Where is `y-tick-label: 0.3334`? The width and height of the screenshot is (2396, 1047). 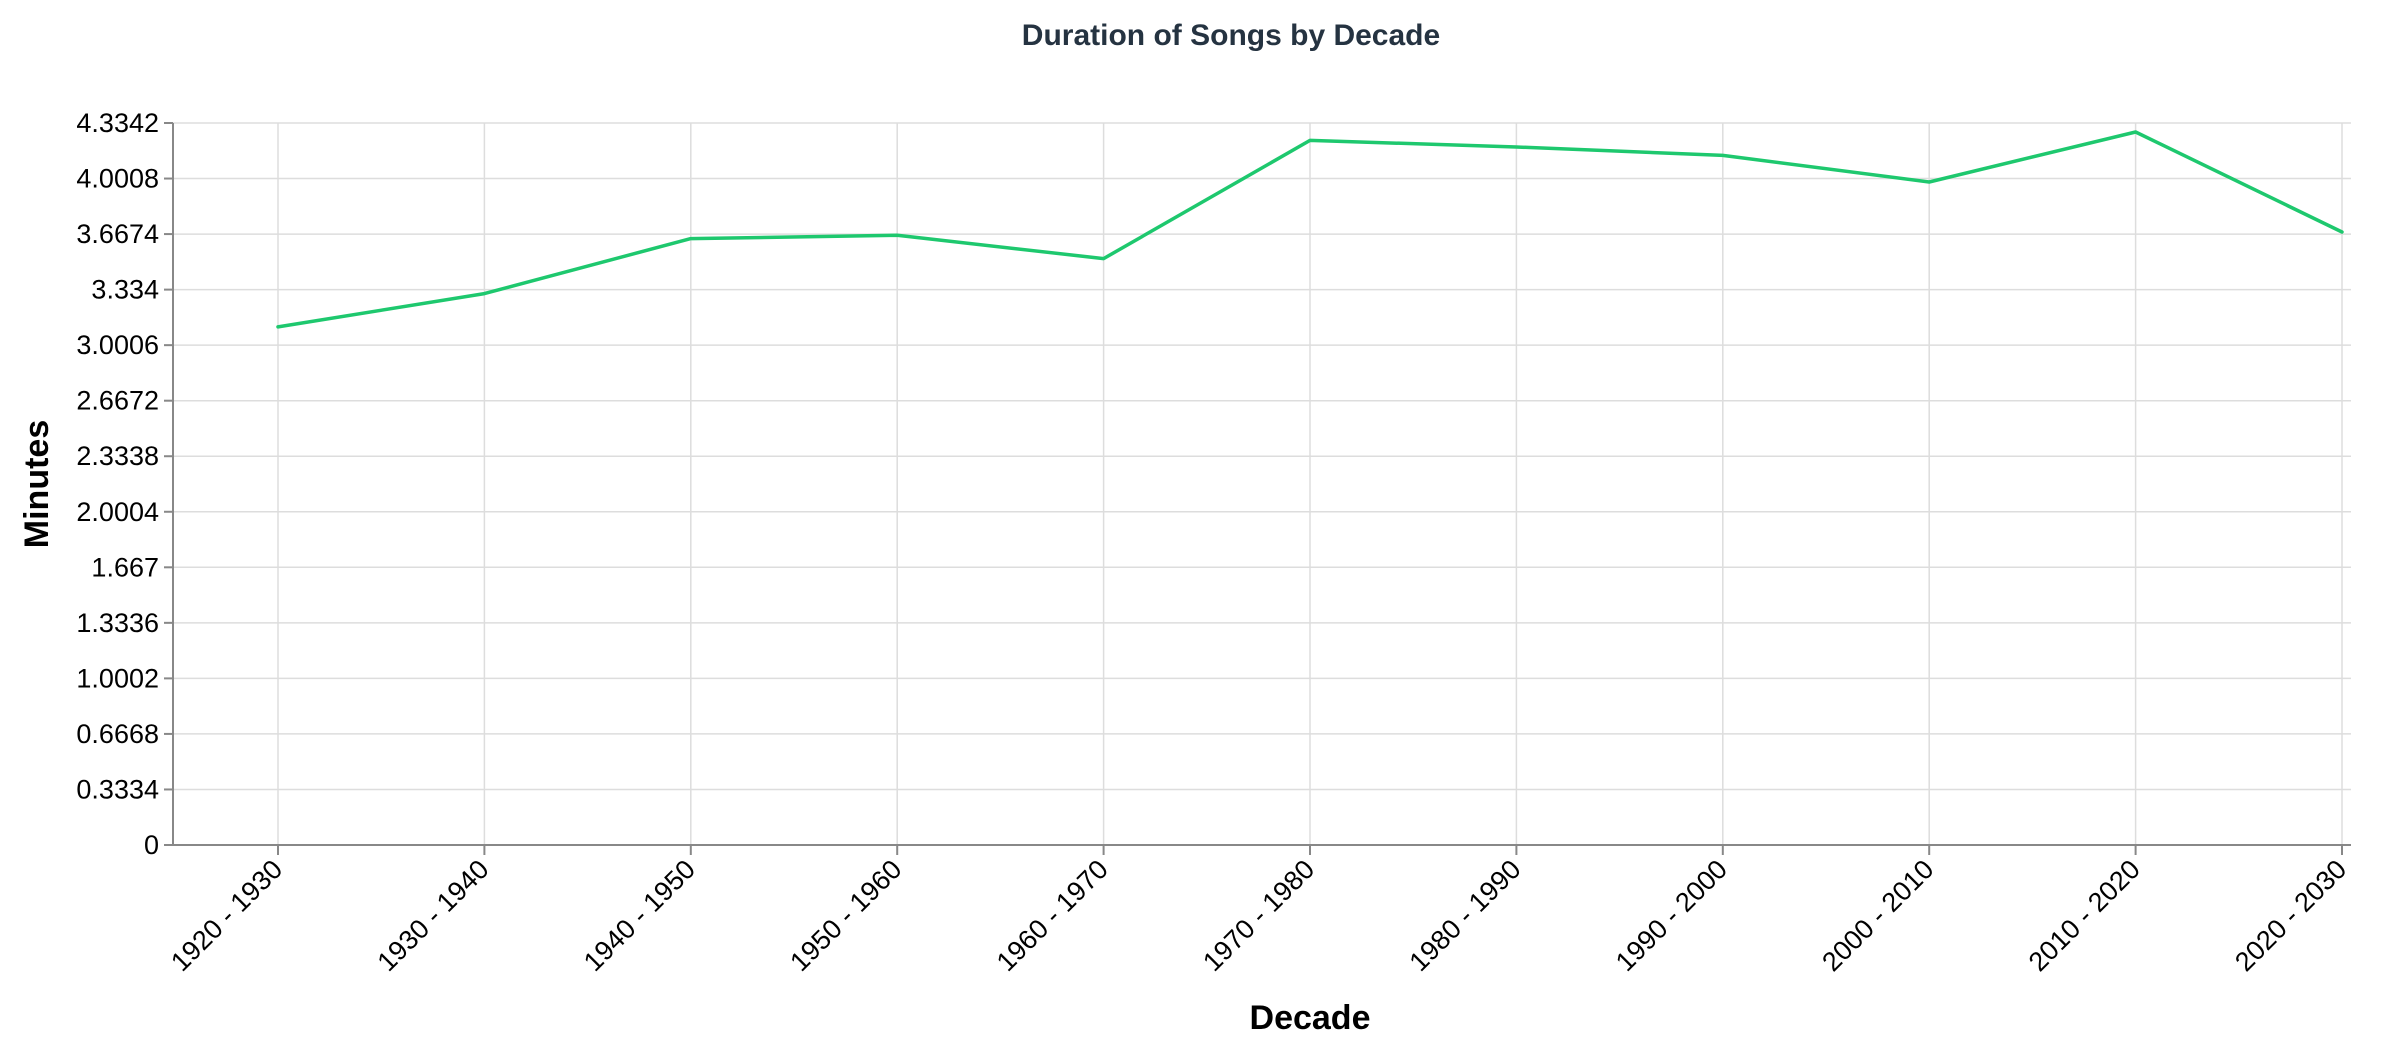 y-tick-label: 0.3334 is located at coordinates (117, 789).